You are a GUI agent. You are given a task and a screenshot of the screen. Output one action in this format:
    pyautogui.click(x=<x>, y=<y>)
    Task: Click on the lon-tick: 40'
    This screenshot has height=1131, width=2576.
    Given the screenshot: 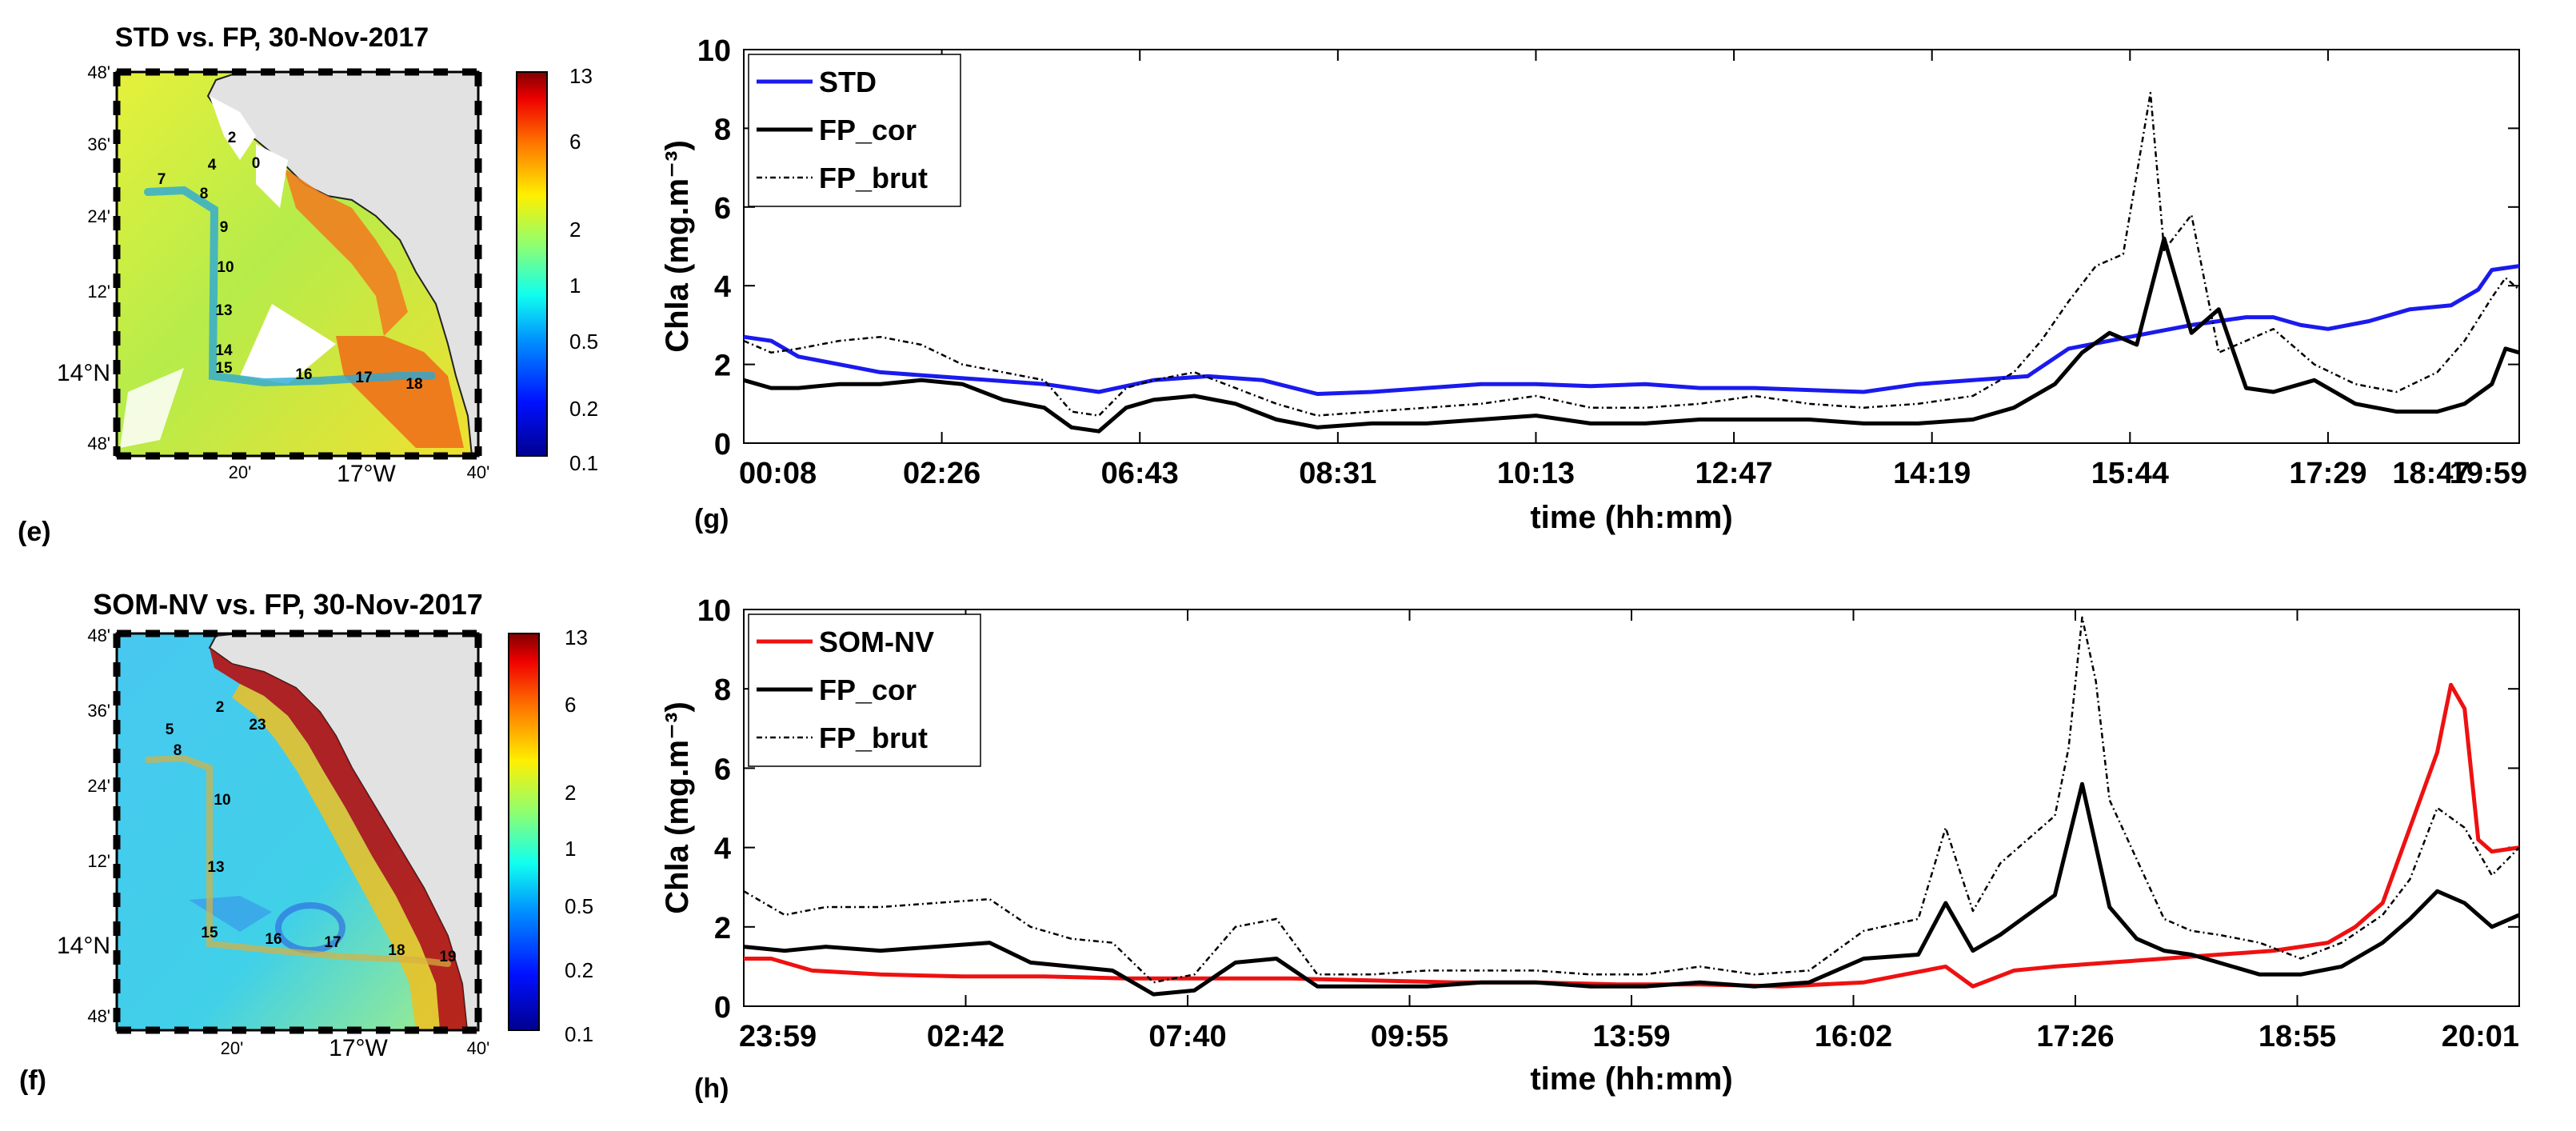 What is the action you would take?
    pyautogui.click(x=479, y=1048)
    